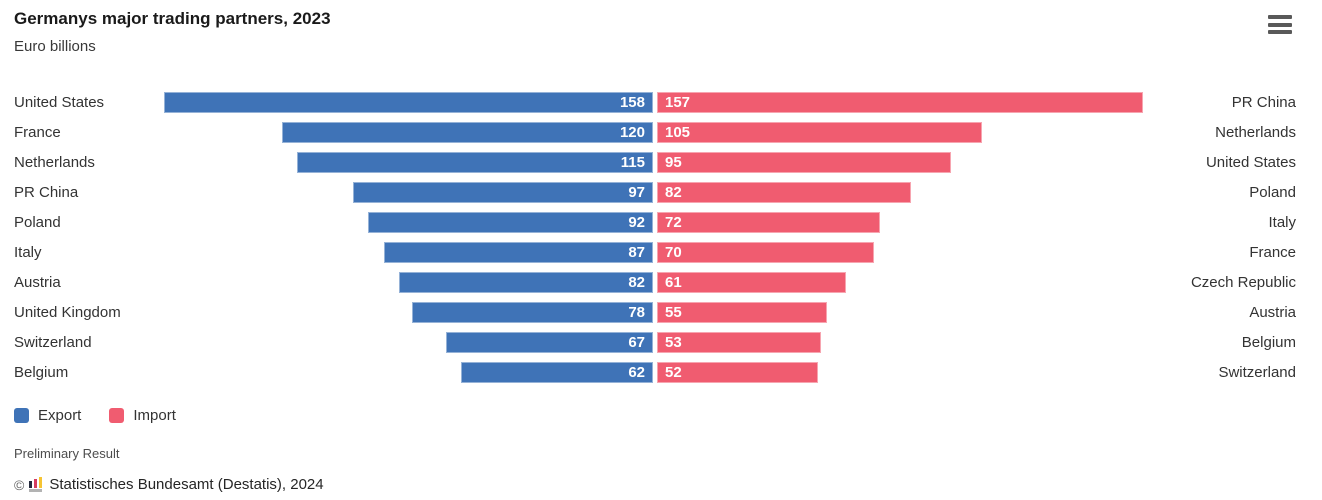  Describe the element at coordinates (1272, 192) in the screenshot. I see `import-country-label: Poland` at that location.